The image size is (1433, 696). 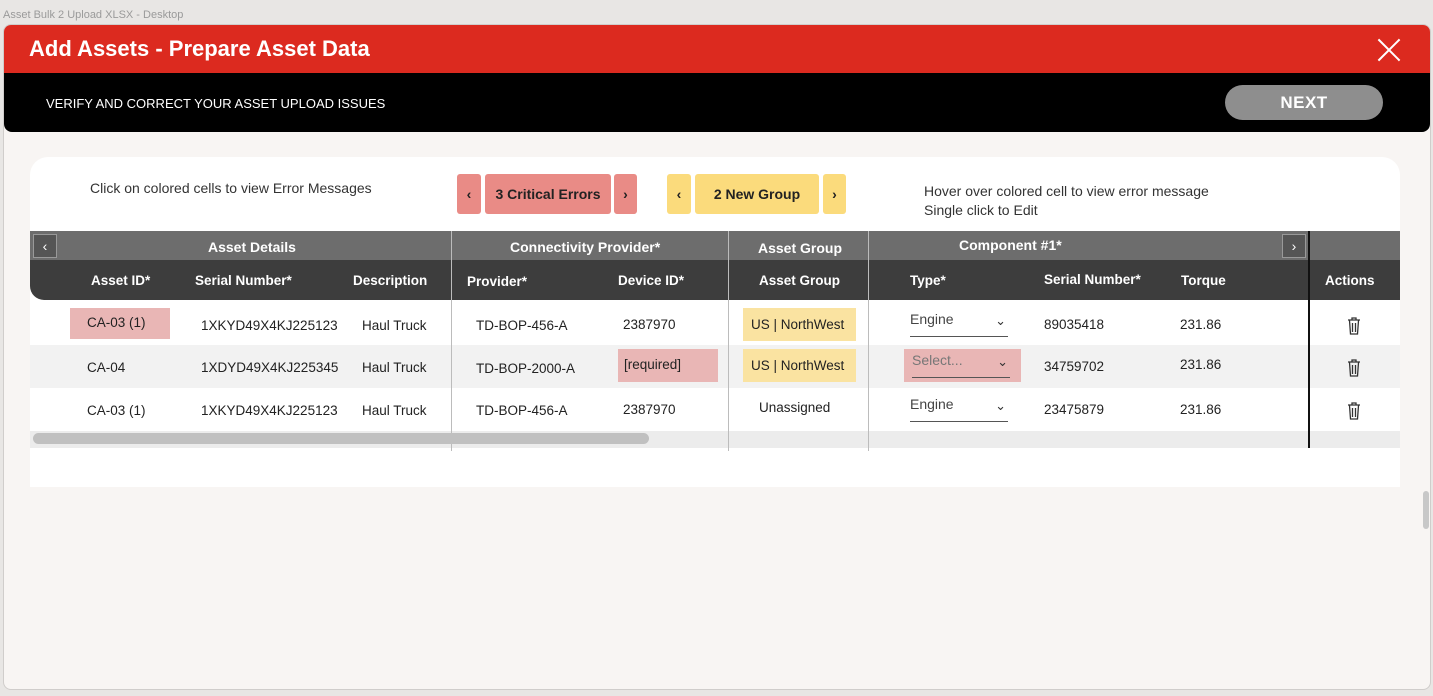 I want to click on type-dropdown: Select... ⌄, so click(x=961, y=365).